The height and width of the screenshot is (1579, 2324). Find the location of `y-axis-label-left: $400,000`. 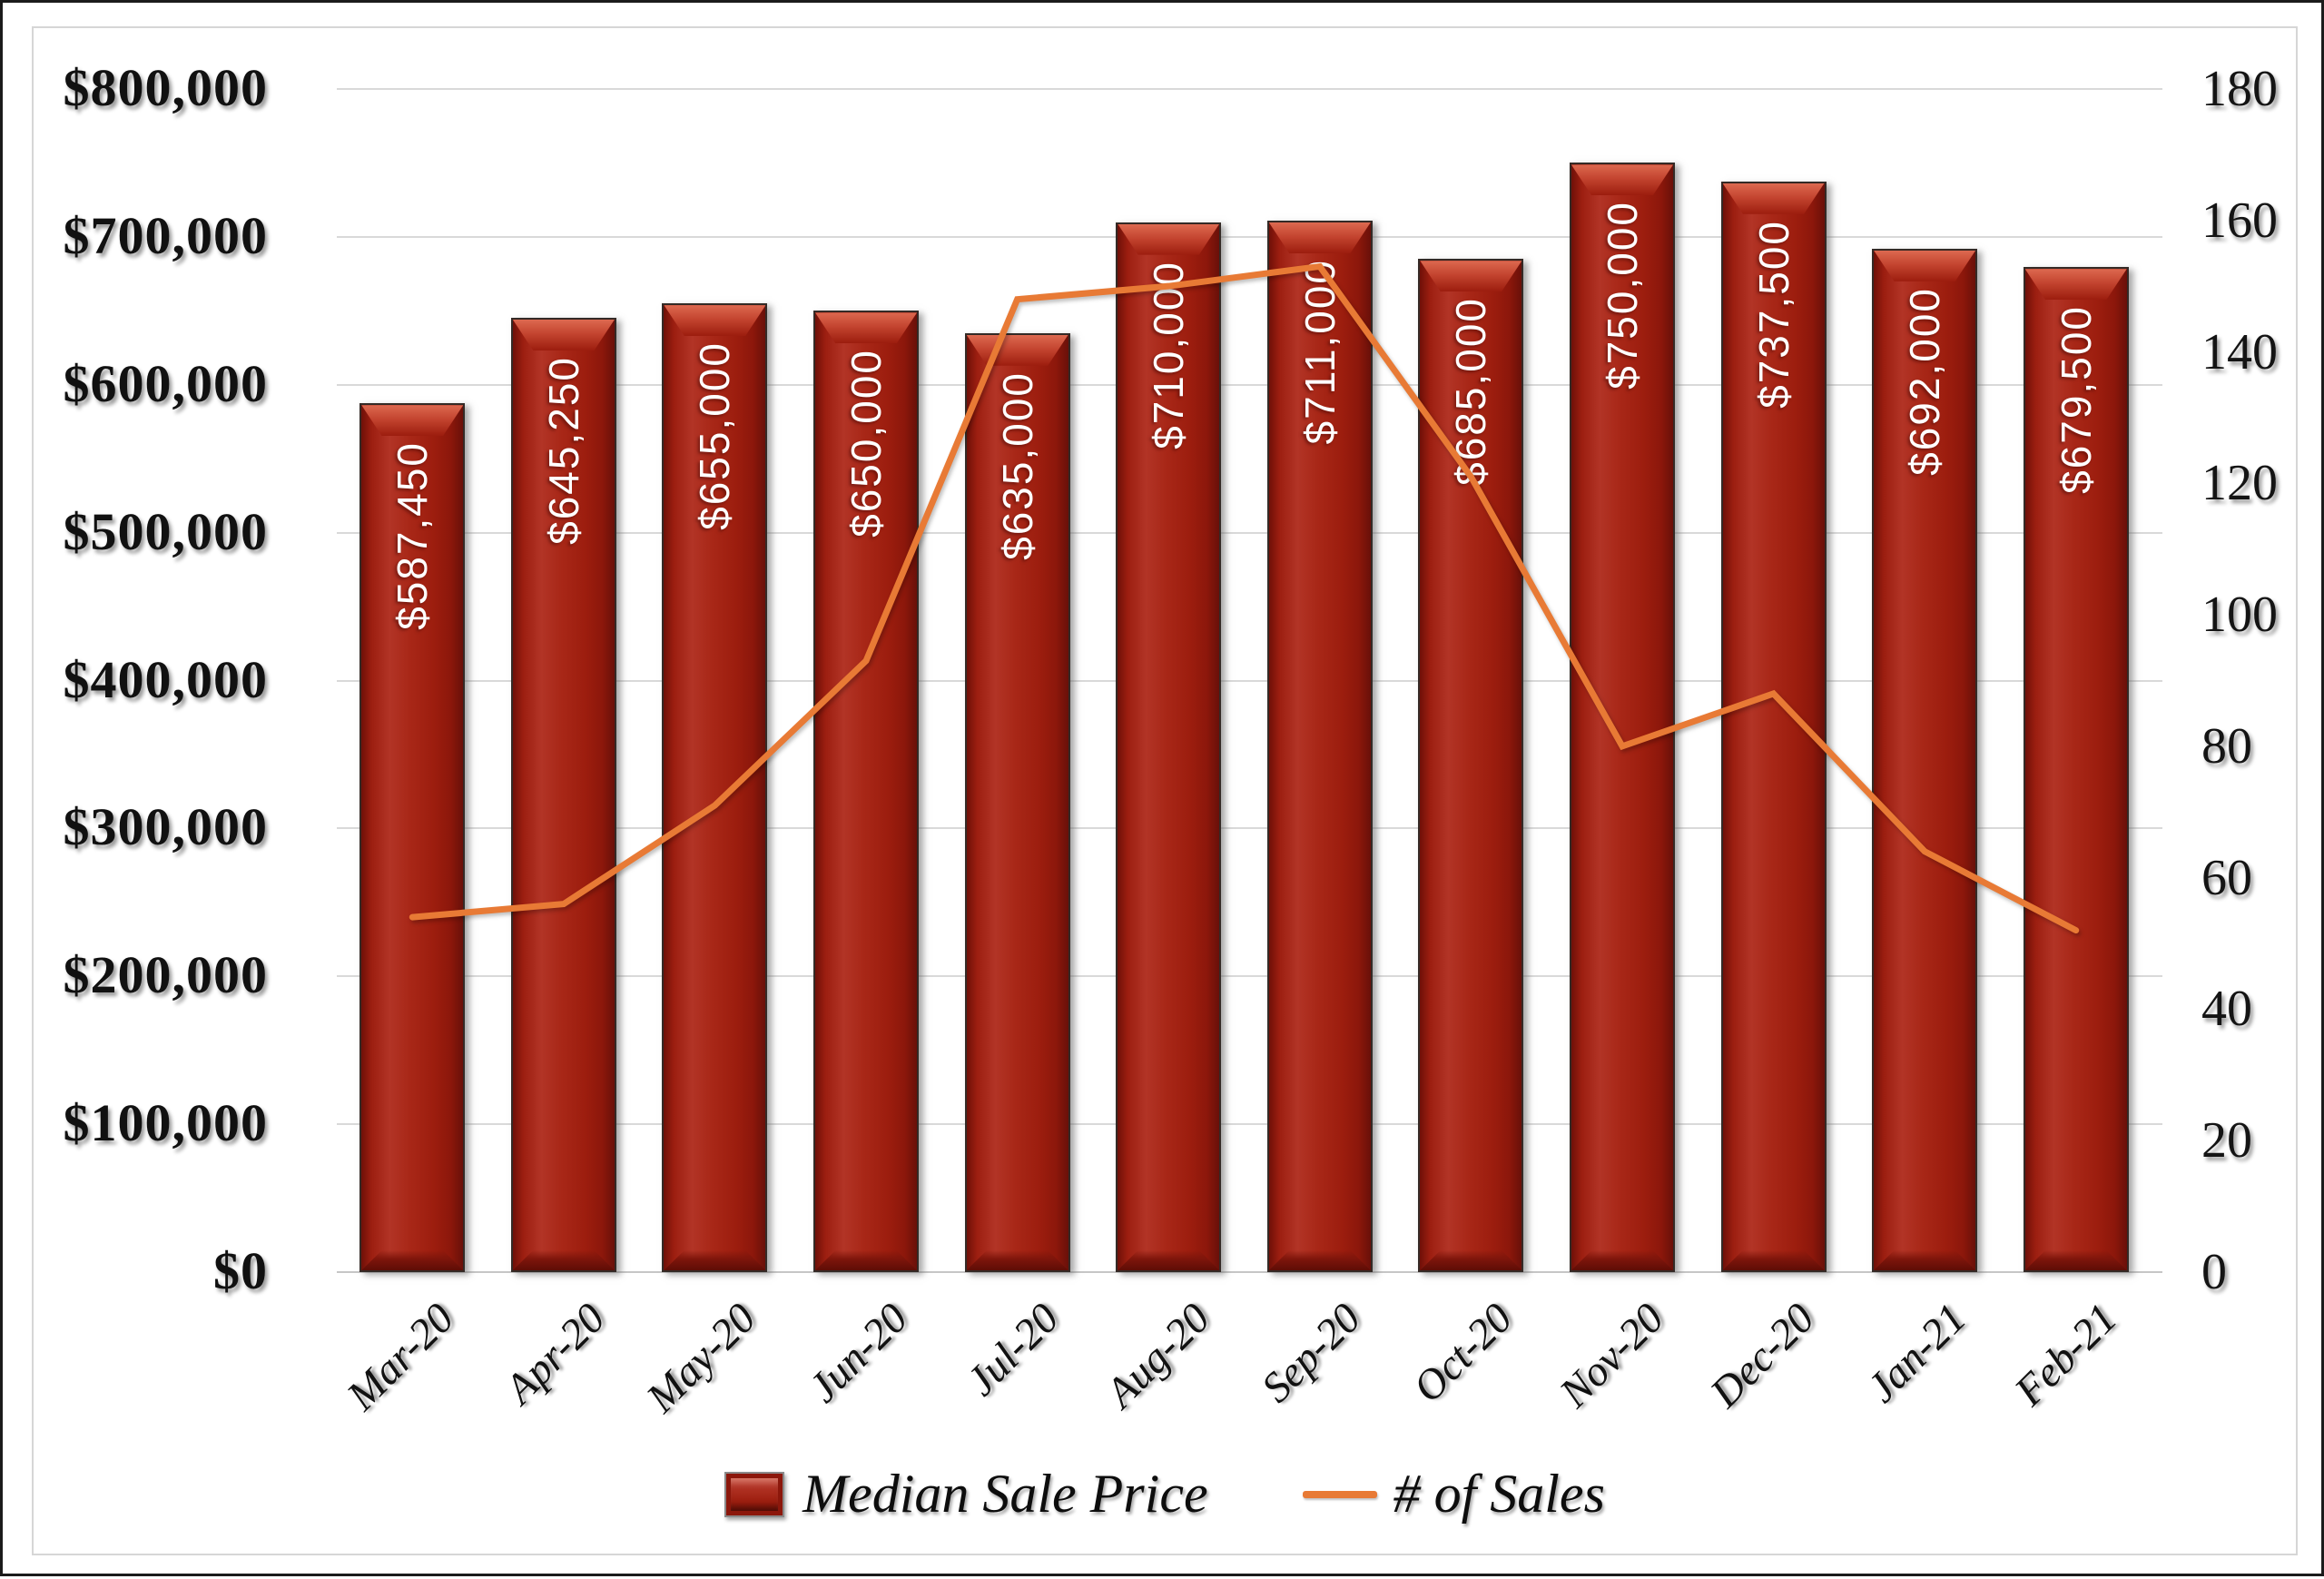

y-axis-label-left: $400,000 is located at coordinates (165, 679).